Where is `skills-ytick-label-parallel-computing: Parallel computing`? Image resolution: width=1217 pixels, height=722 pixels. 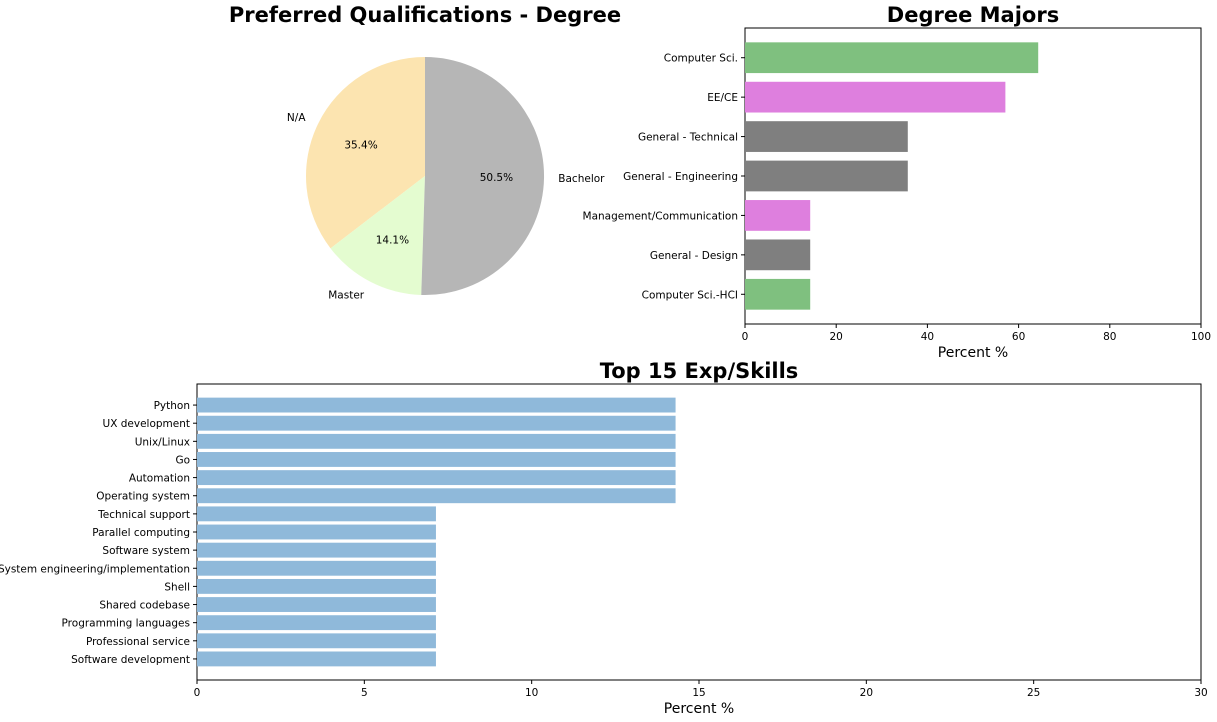
skills-ytick-label-parallel-computing: Parallel computing is located at coordinates (141, 533).